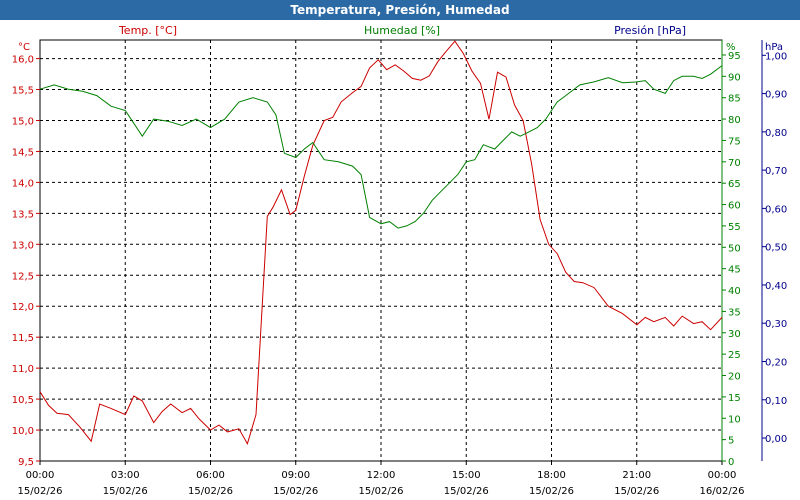 The image size is (800, 500). I want to click on temp-tick-label: 12,5, so click(23, 276).